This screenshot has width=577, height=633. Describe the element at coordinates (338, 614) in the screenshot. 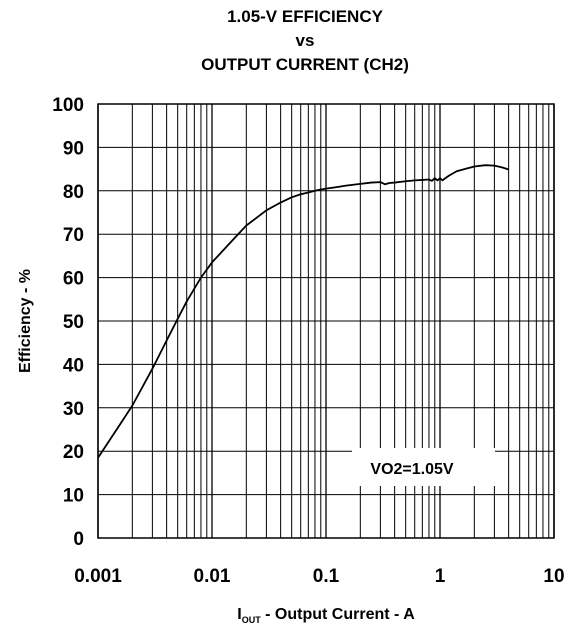

I see `x-axis-title-text: - Output Current - A` at that location.